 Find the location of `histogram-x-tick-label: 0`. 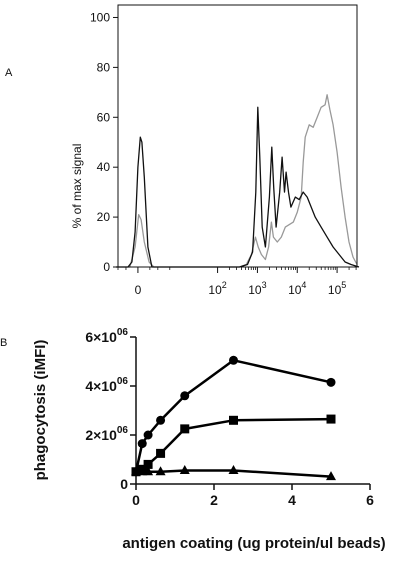

histogram-x-tick-label: 0 is located at coordinates (138, 290).